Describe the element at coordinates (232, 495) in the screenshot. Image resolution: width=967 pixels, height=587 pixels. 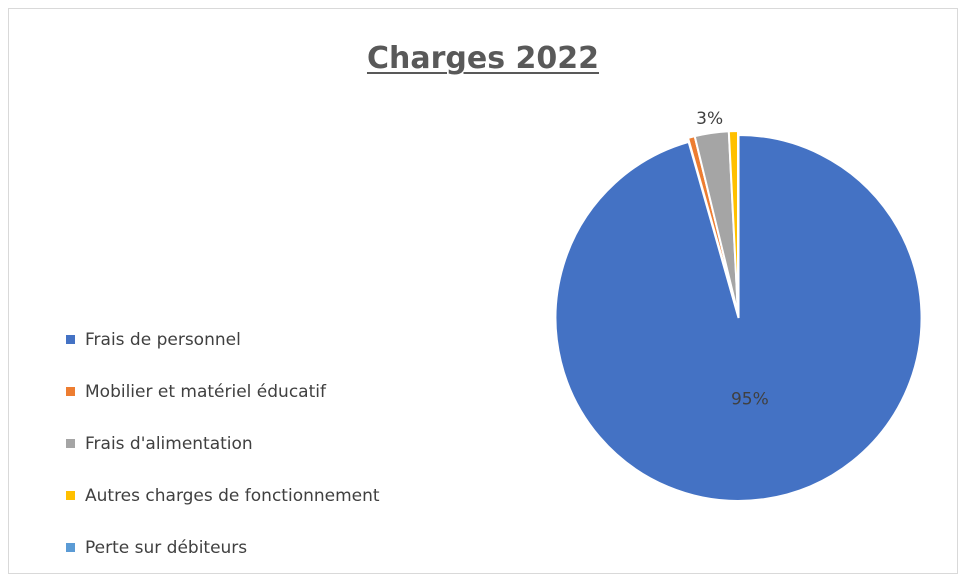
I see `legend-label-autres-charges: Autres charges de fonctionnement` at that location.